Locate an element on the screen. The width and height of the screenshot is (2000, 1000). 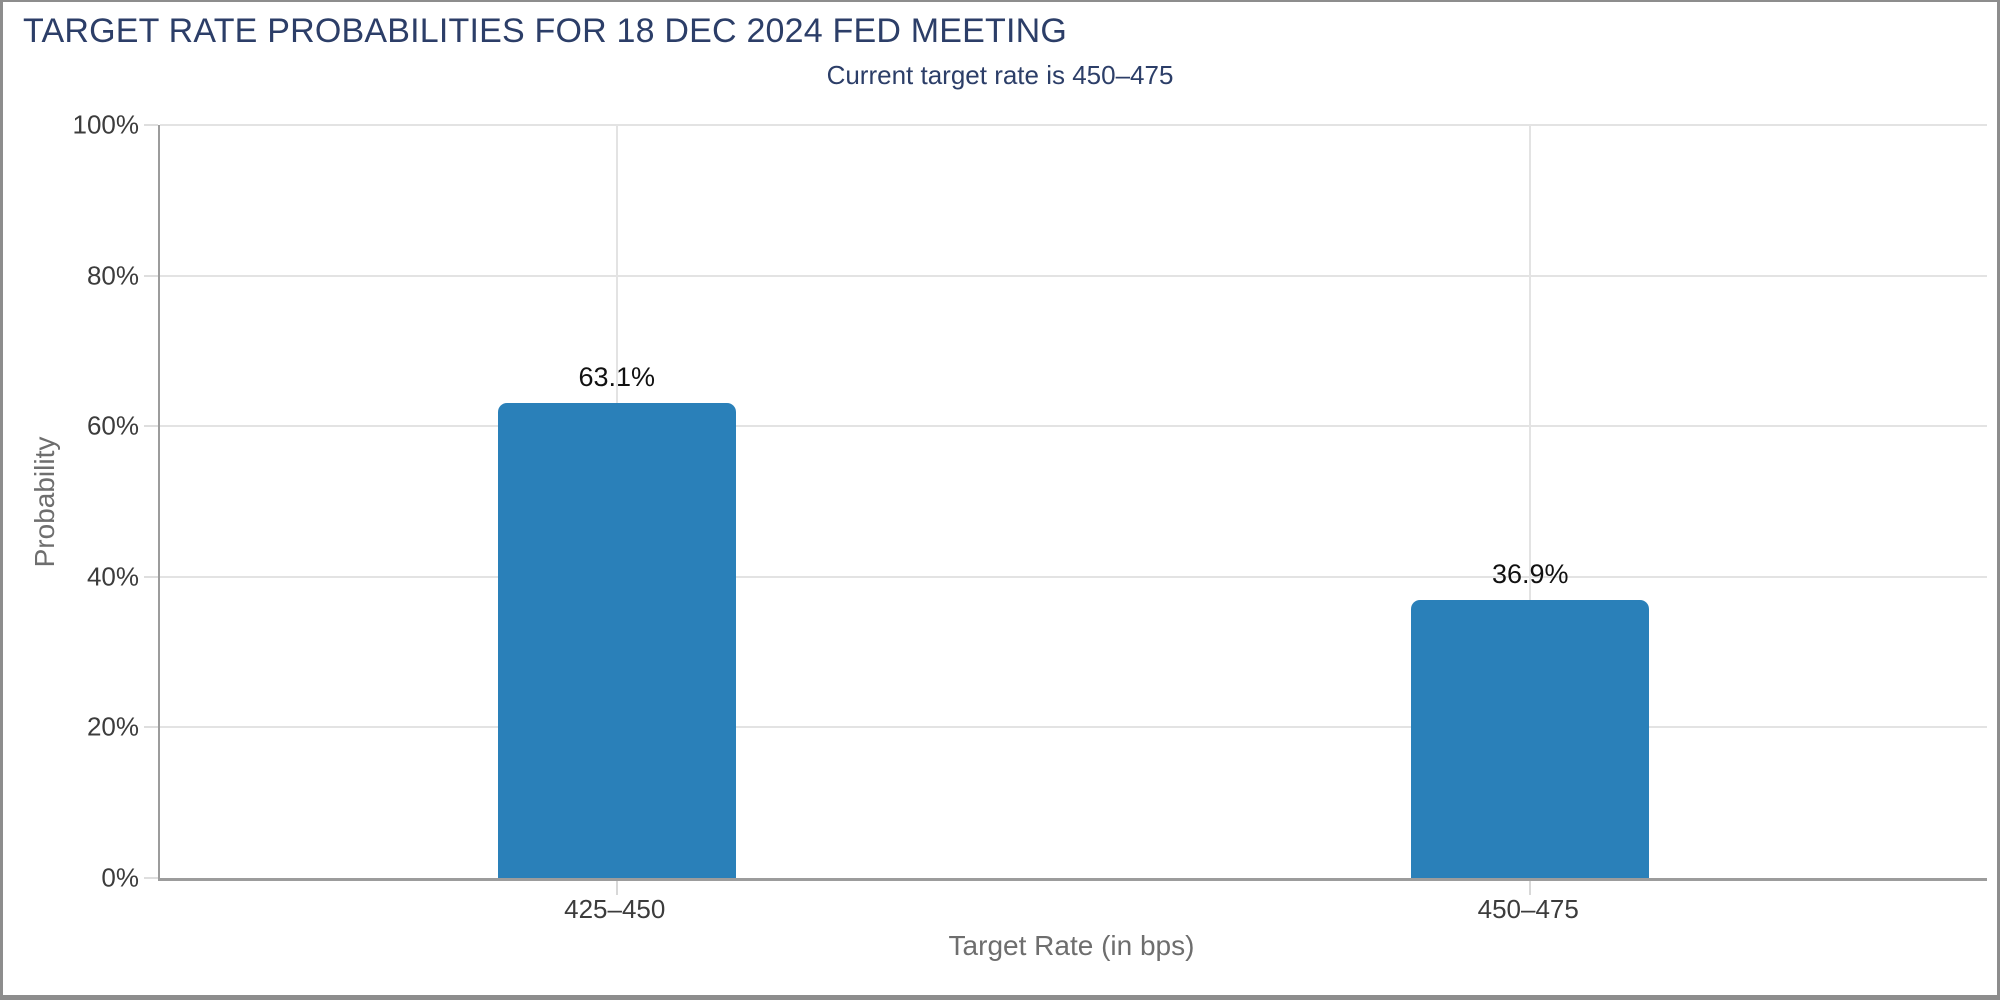
y-tick-label: 80% is located at coordinates (112, 275).